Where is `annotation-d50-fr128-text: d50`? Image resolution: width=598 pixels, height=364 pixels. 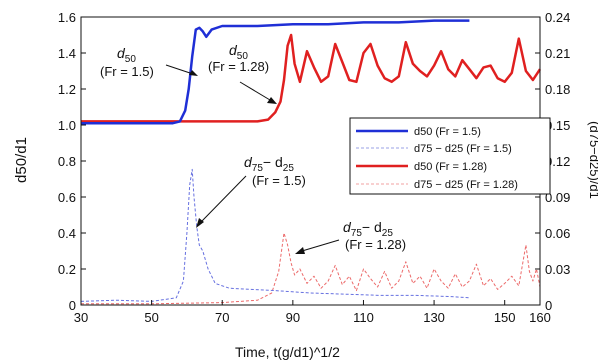 annotation-d50-fr128-text: d50 is located at coordinates (238, 52).